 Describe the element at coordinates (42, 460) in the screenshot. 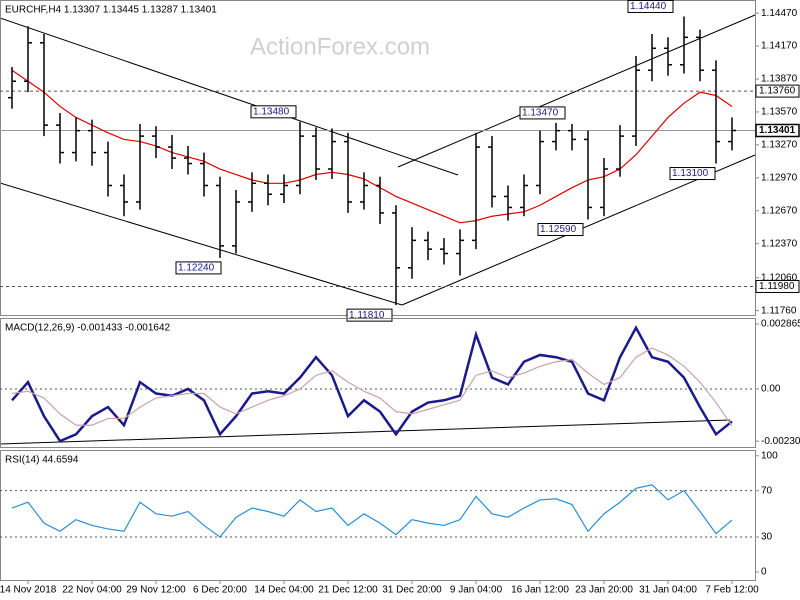

I see `panel-title: RSI(14) 44.6594` at that location.